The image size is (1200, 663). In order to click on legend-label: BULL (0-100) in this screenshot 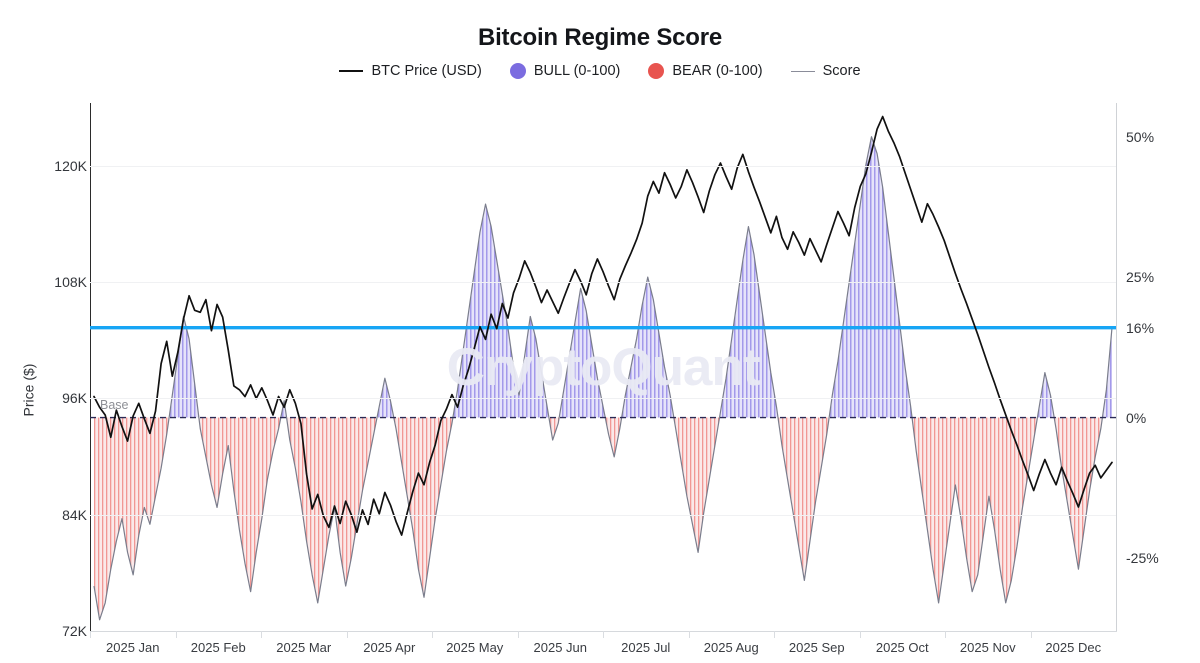, I will do `click(577, 71)`.